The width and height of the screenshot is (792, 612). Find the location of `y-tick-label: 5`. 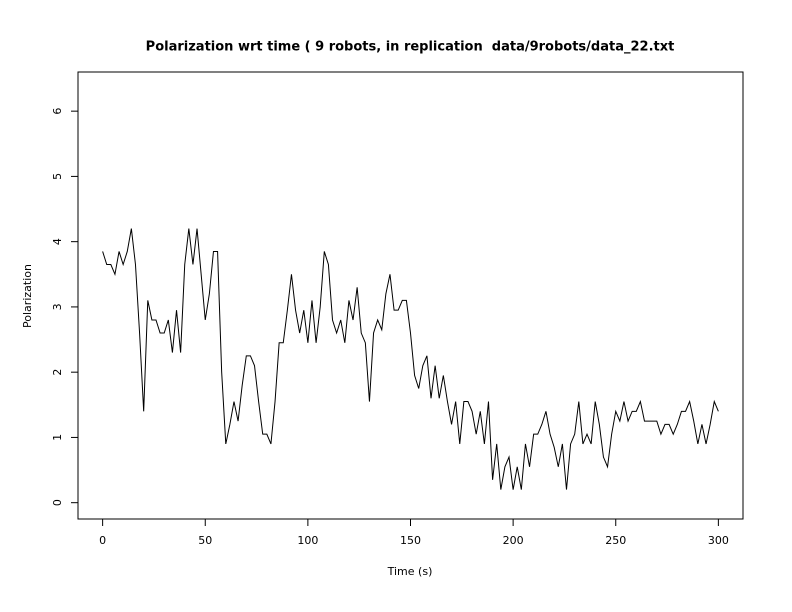

y-tick-label: 5 is located at coordinates (57, 176).